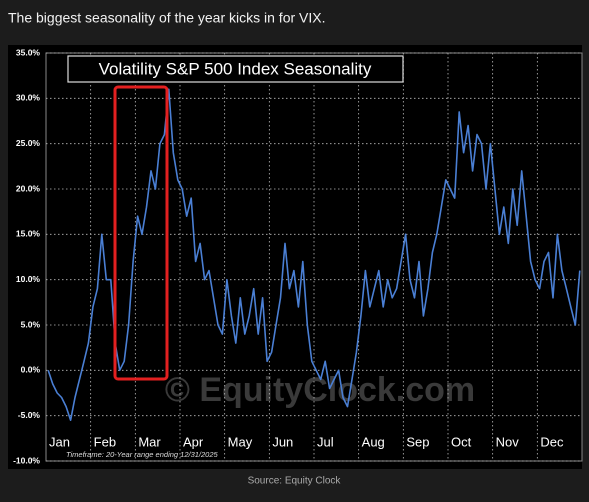  I want to click on y-tick-label: -10.0%, so click(26, 460).